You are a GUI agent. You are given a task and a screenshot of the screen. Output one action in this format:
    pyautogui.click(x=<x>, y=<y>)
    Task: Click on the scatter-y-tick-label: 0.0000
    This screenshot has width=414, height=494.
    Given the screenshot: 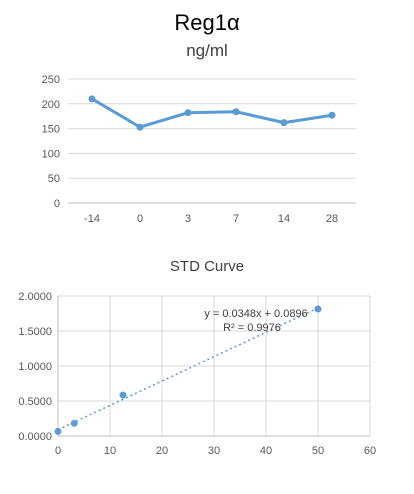 What is the action you would take?
    pyautogui.click(x=35, y=437)
    